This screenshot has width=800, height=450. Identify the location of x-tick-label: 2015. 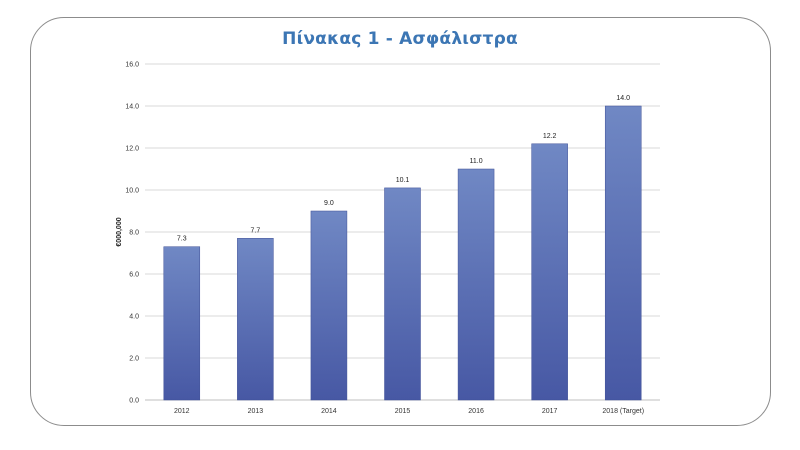
(403, 411).